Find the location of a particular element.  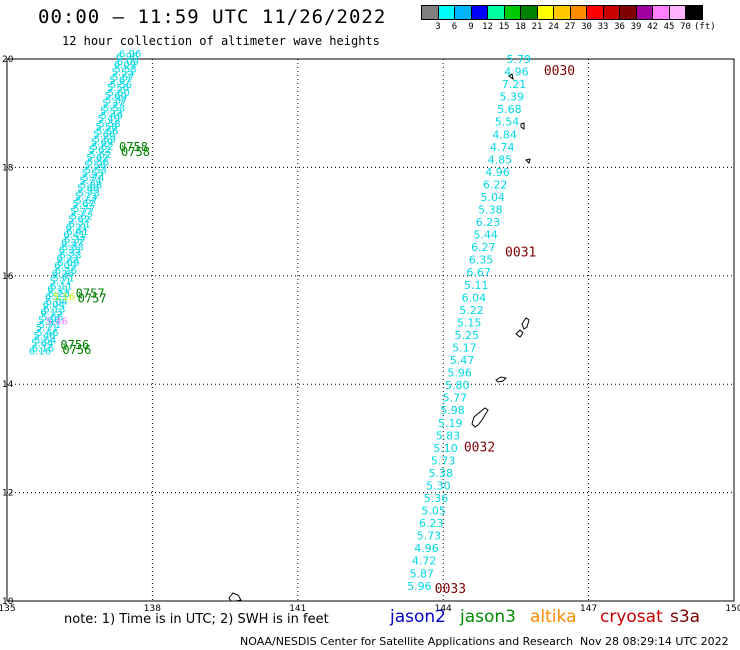

colorbar-label: (ft) is located at coordinates (705, 27).